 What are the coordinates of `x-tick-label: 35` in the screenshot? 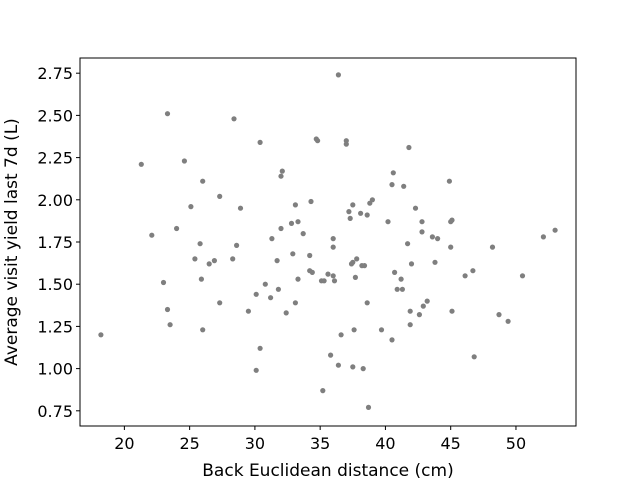 It's located at (320, 443).